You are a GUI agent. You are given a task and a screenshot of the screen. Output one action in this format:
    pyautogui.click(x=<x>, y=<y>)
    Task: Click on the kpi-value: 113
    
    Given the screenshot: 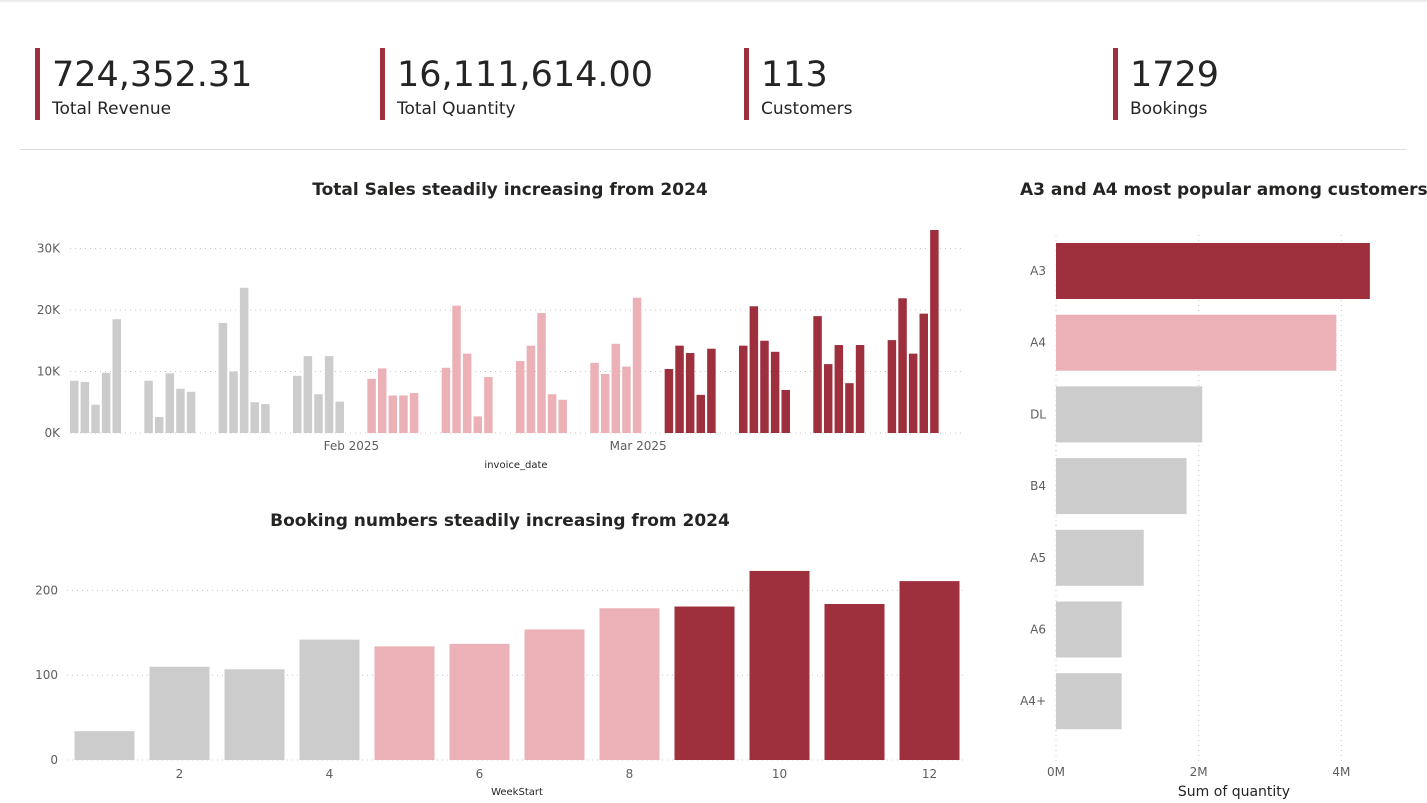 What is the action you would take?
    pyautogui.click(x=794, y=75)
    